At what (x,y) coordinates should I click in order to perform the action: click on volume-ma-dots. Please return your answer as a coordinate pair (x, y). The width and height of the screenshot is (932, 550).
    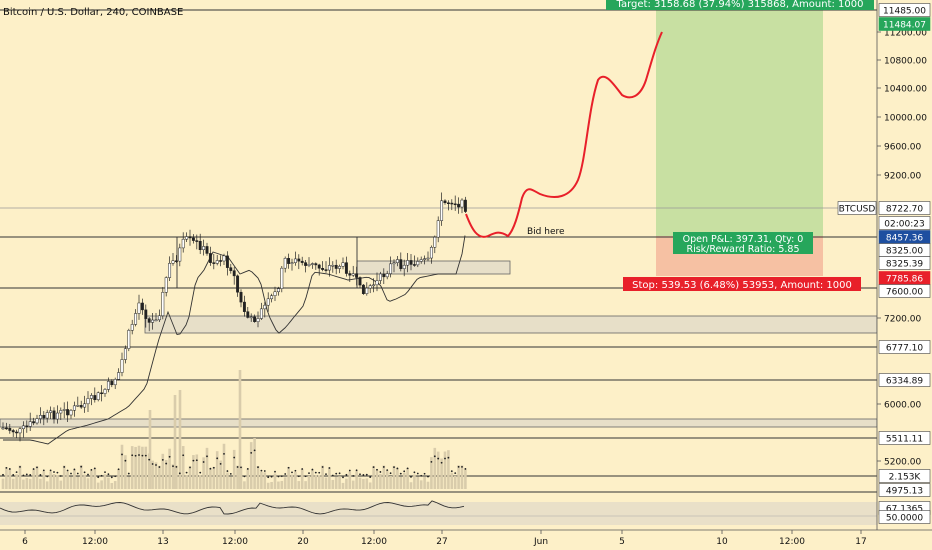
    Looking at the image, I should click on (234, 464).